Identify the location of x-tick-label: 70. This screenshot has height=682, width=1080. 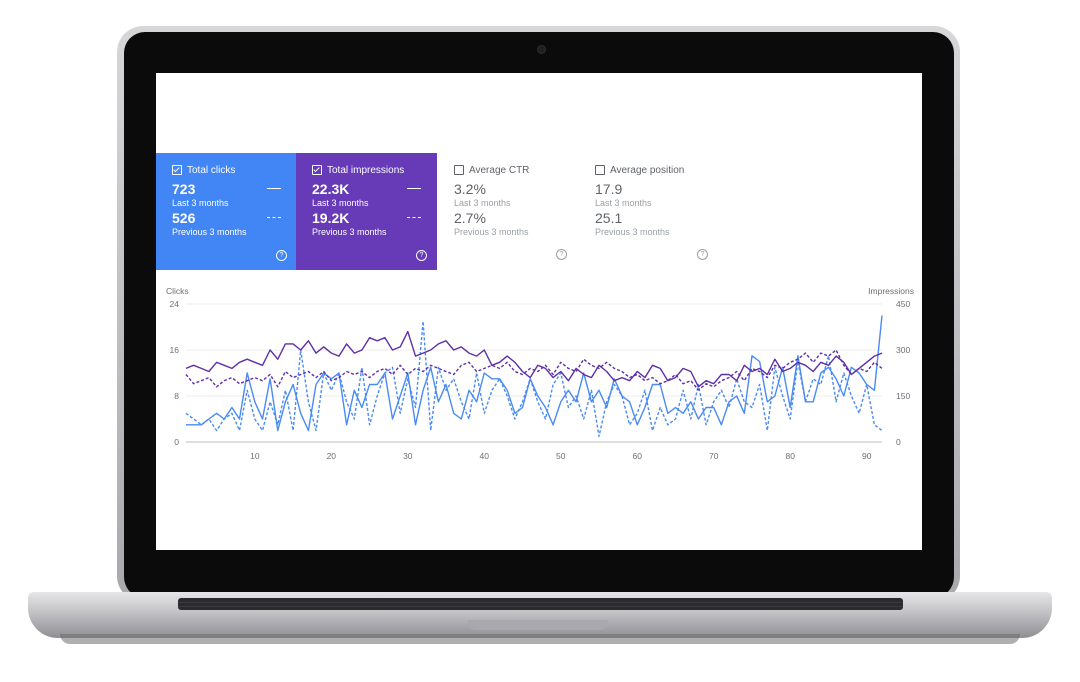
(714, 456).